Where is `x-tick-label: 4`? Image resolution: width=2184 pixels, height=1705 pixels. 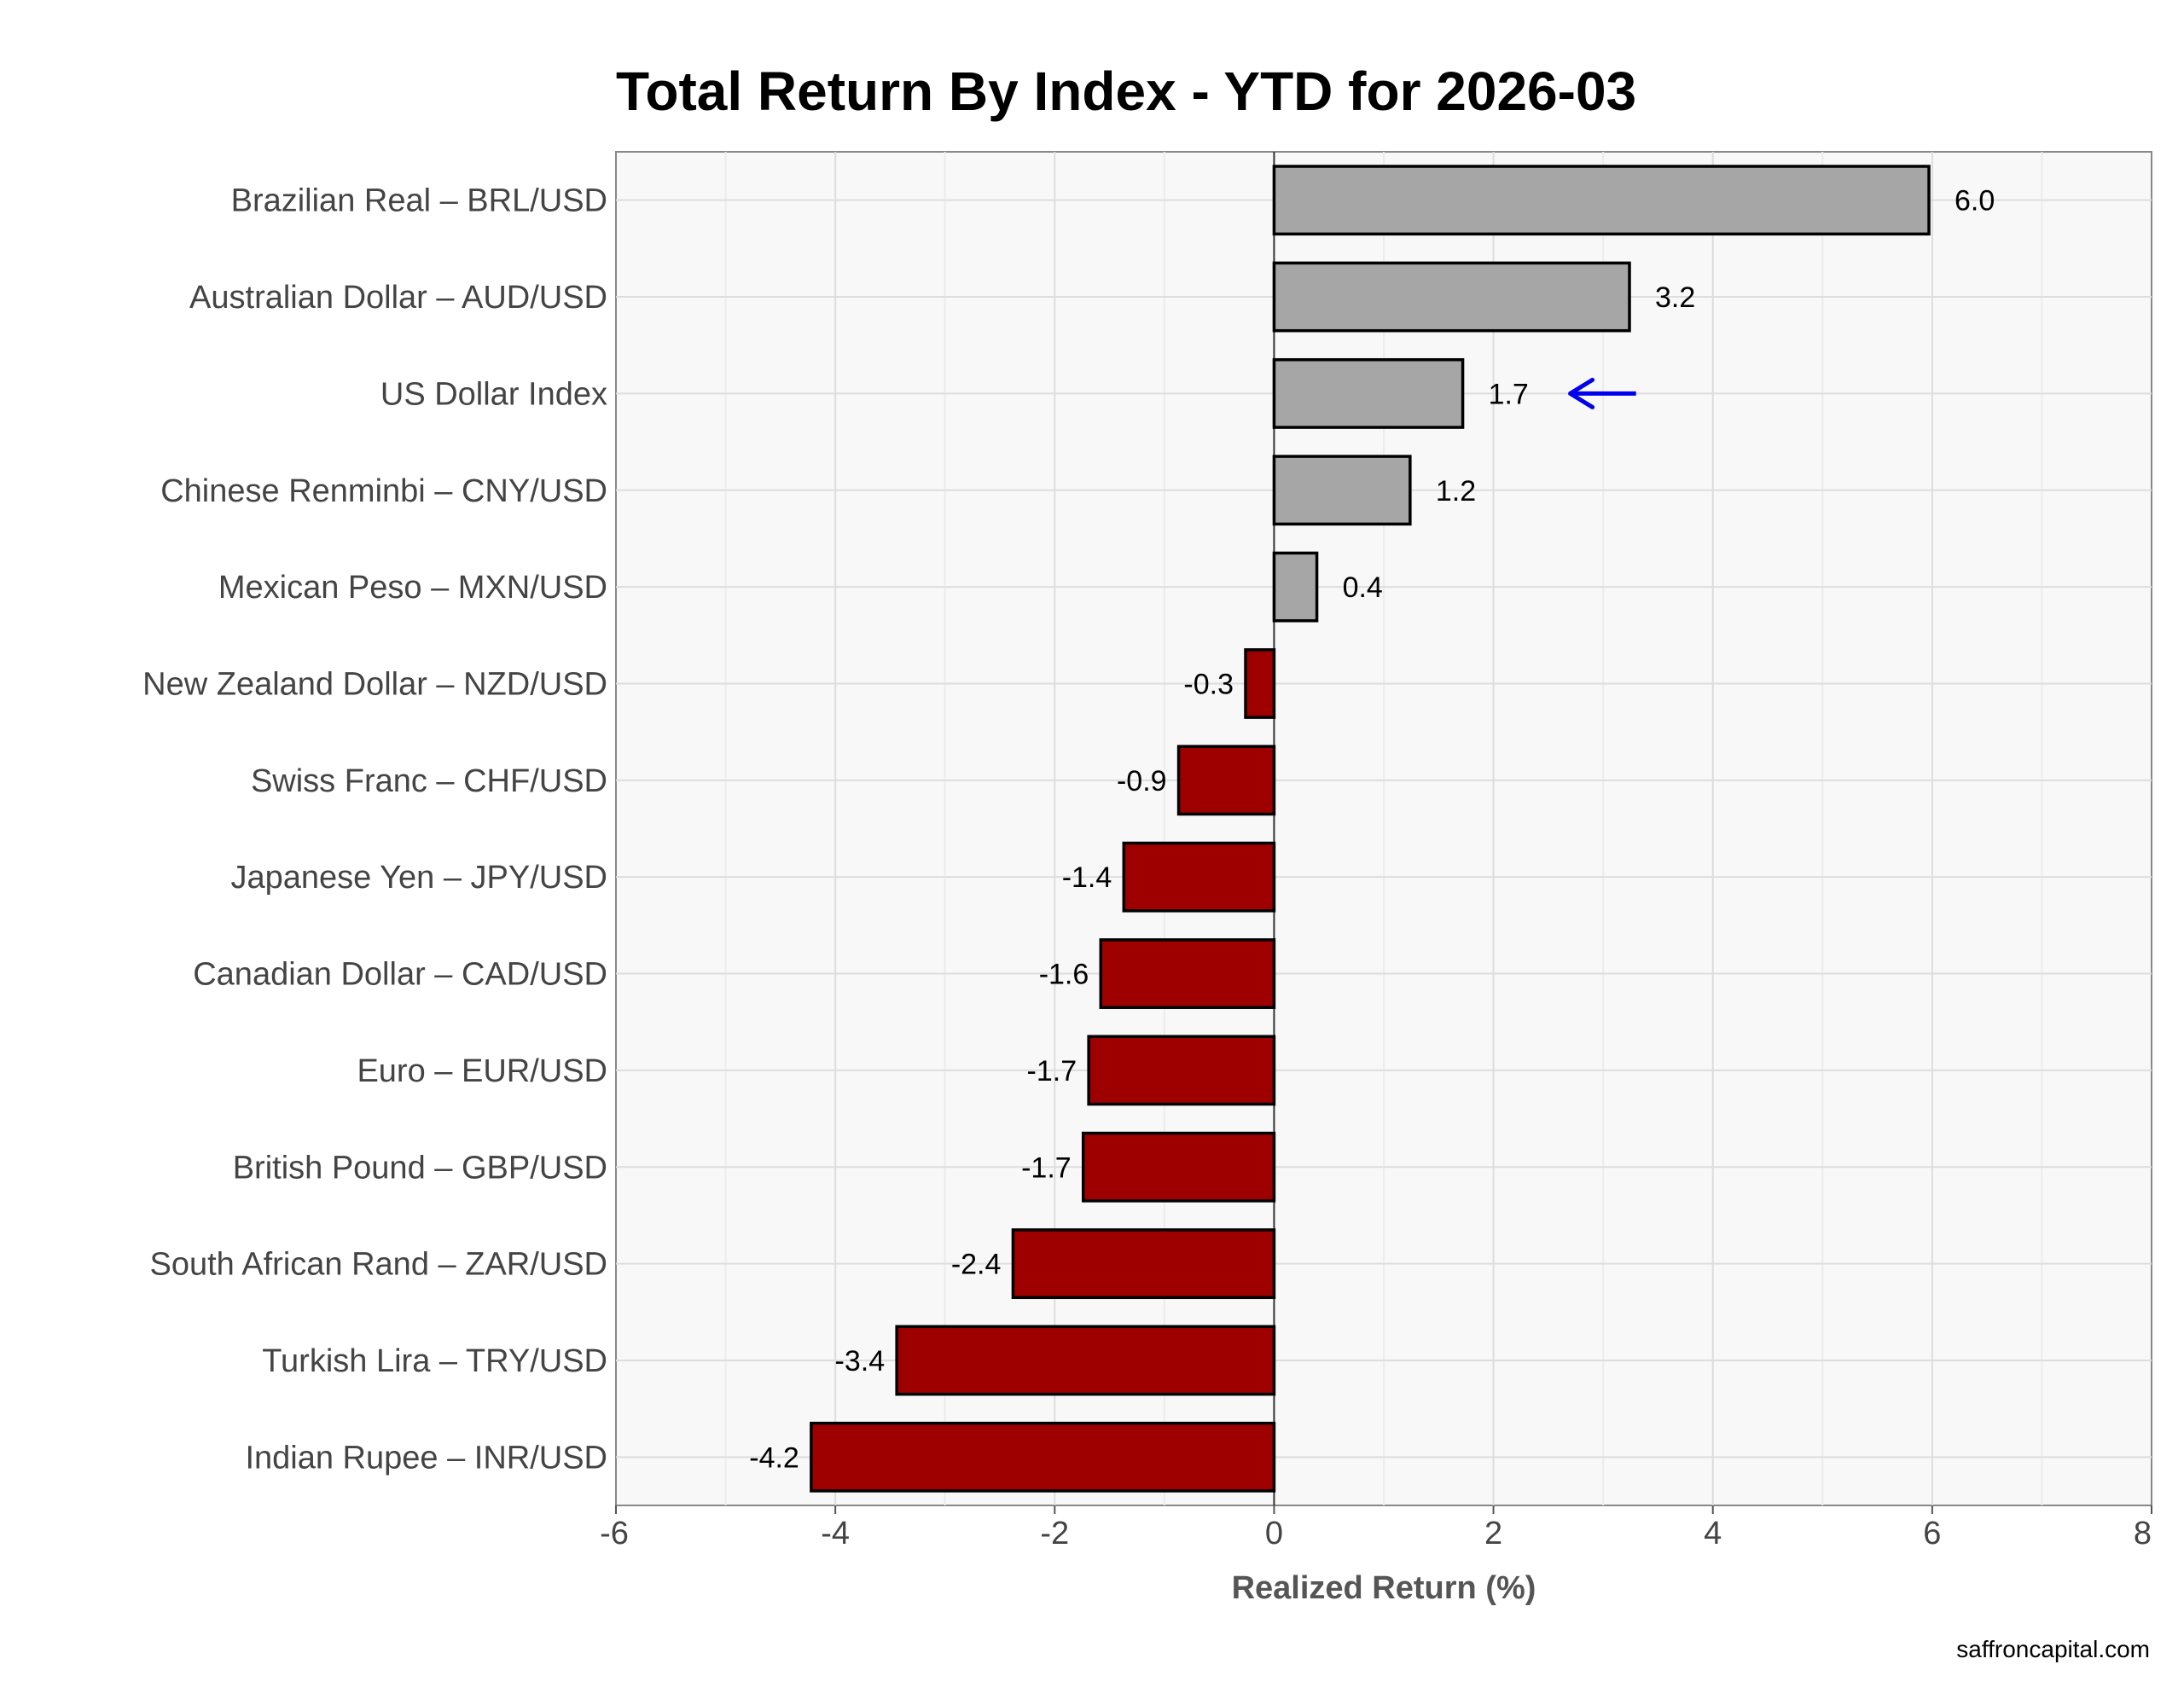
x-tick-label: 4 is located at coordinates (1713, 1533).